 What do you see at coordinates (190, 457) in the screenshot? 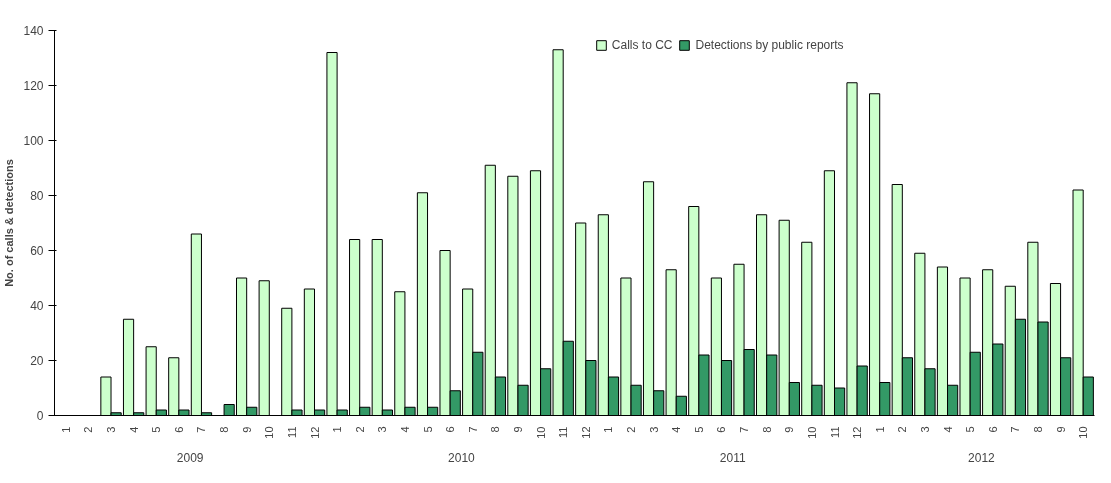
I see `text: 2009` at bounding box center [190, 457].